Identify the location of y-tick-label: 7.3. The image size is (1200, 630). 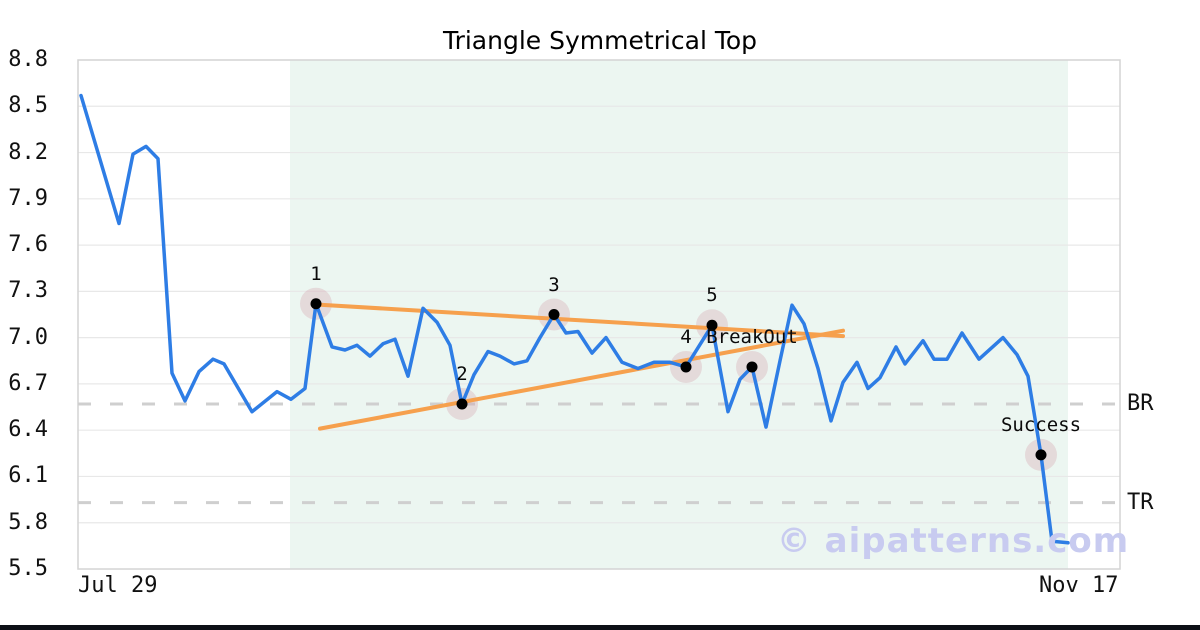
(28, 291).